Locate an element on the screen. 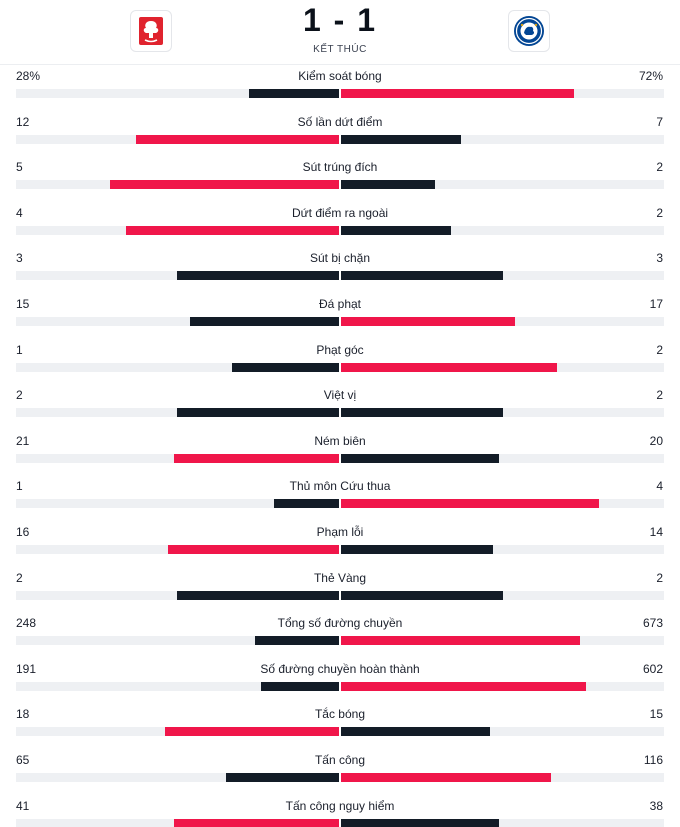  stat-label: Tắc bóng is located at coordinates (340, 714).